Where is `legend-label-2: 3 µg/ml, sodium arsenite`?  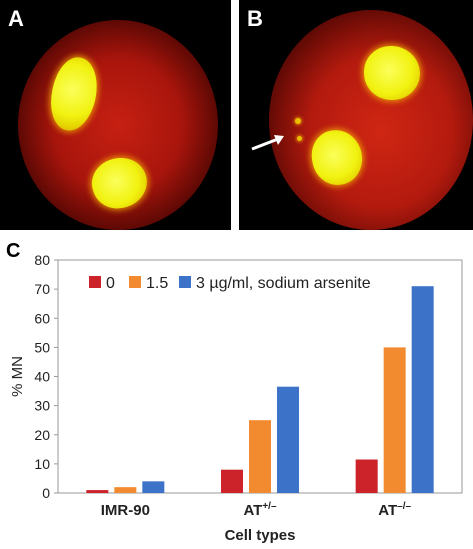
legend-label-2: 3 µg/ml, sodium arsenite is located at coordinates (283, 283).